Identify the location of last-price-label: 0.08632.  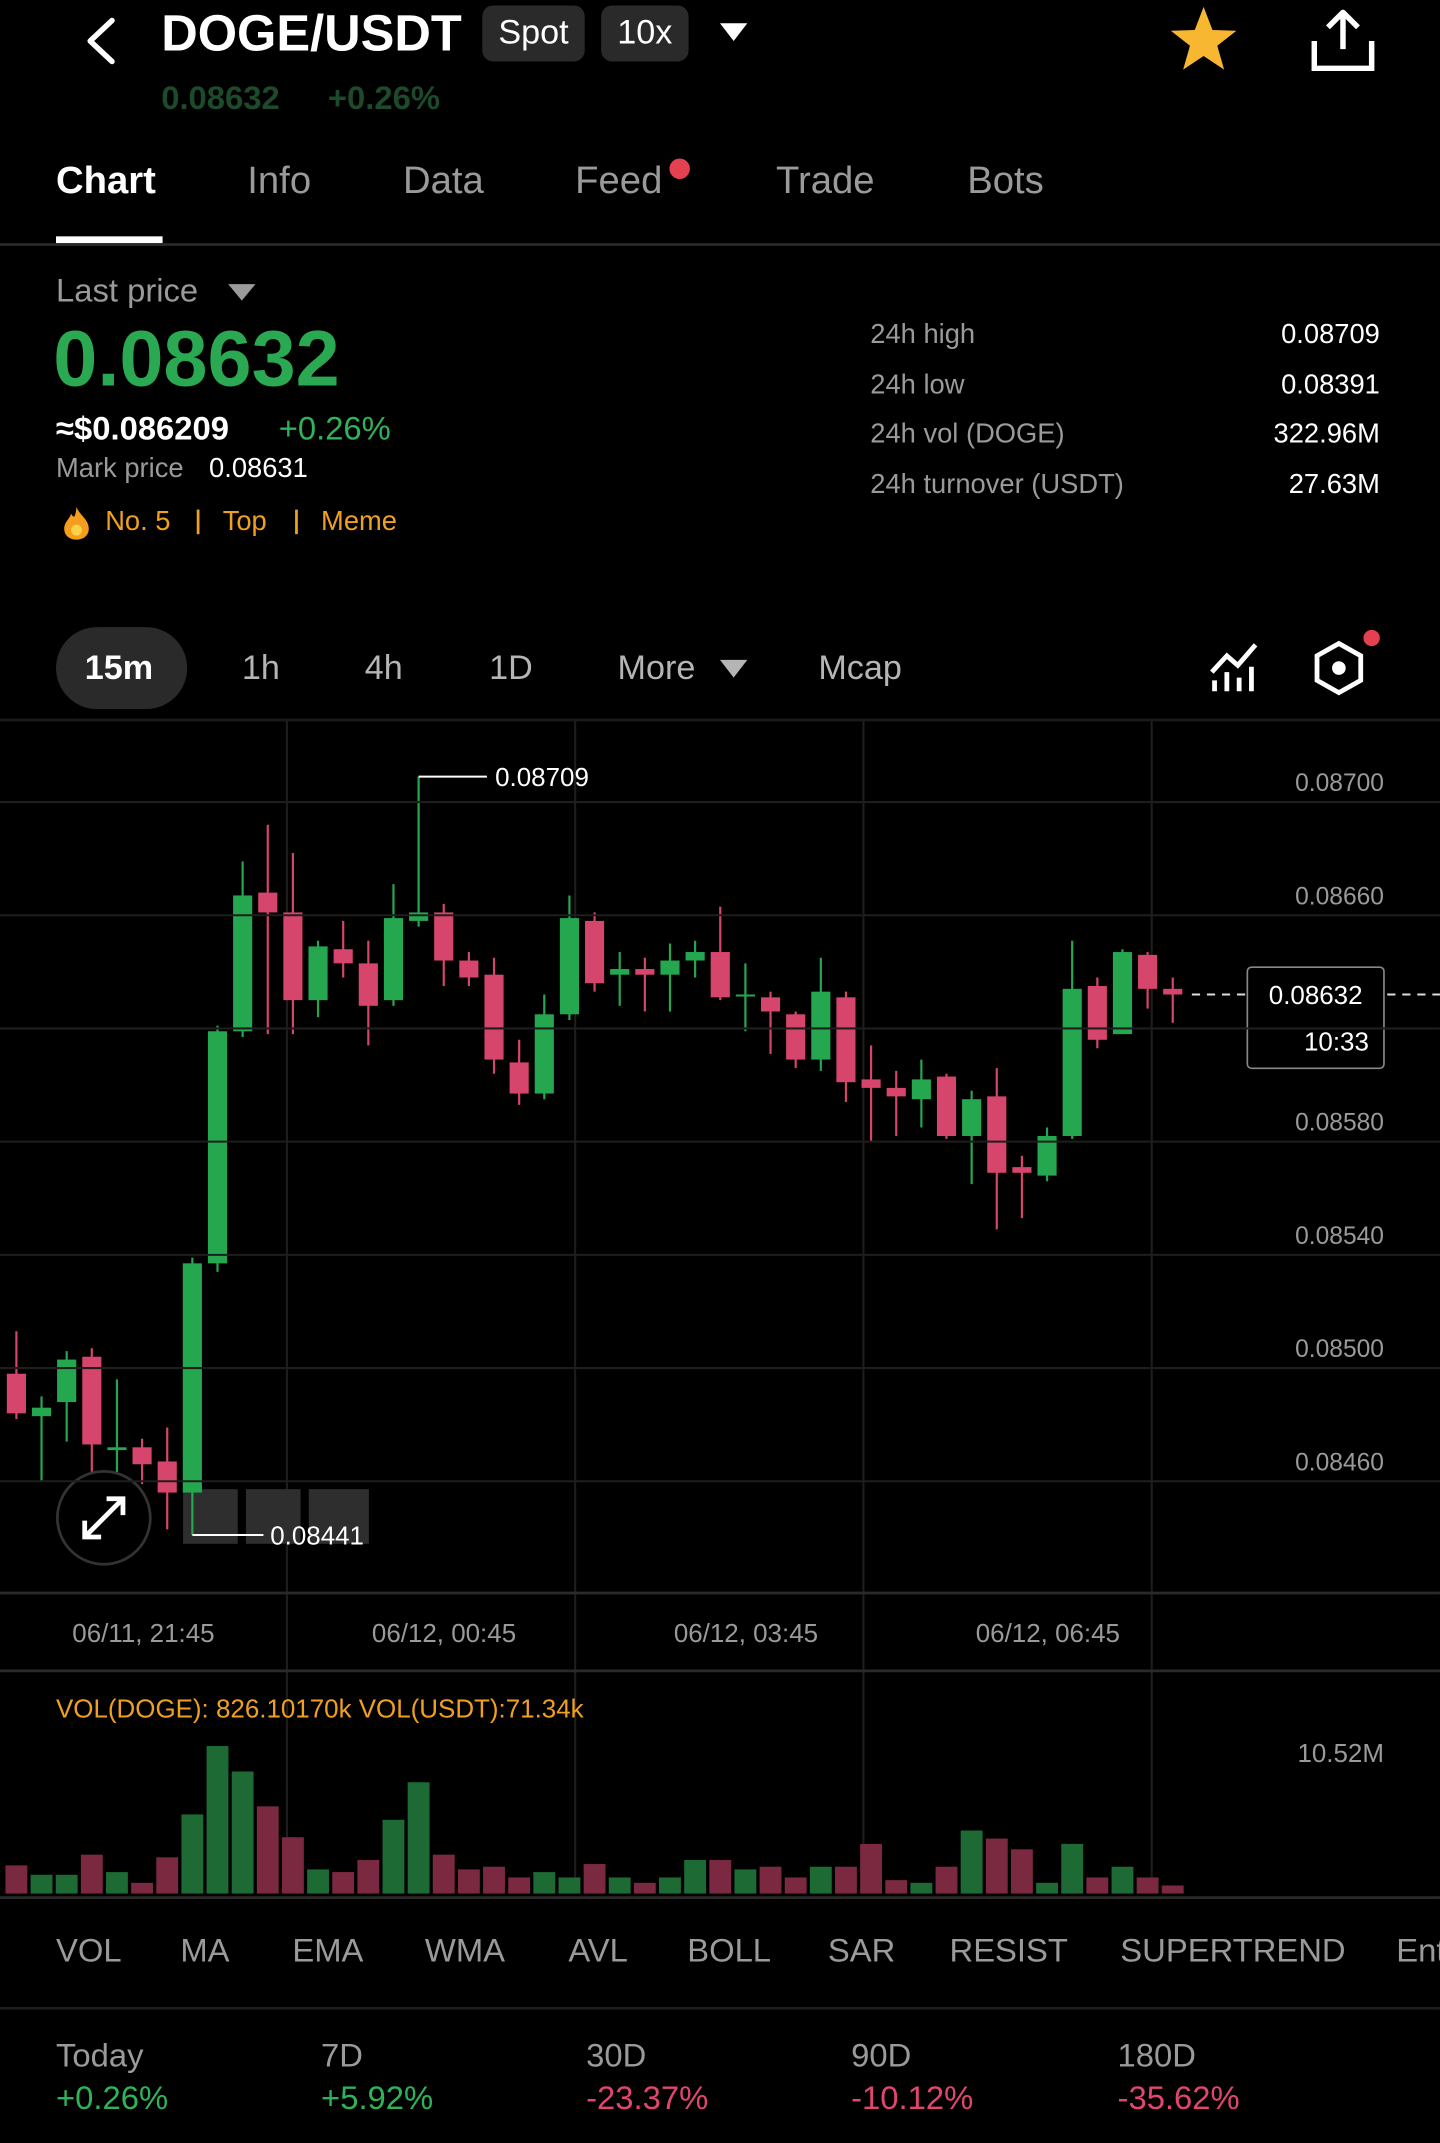
(1316, 996).